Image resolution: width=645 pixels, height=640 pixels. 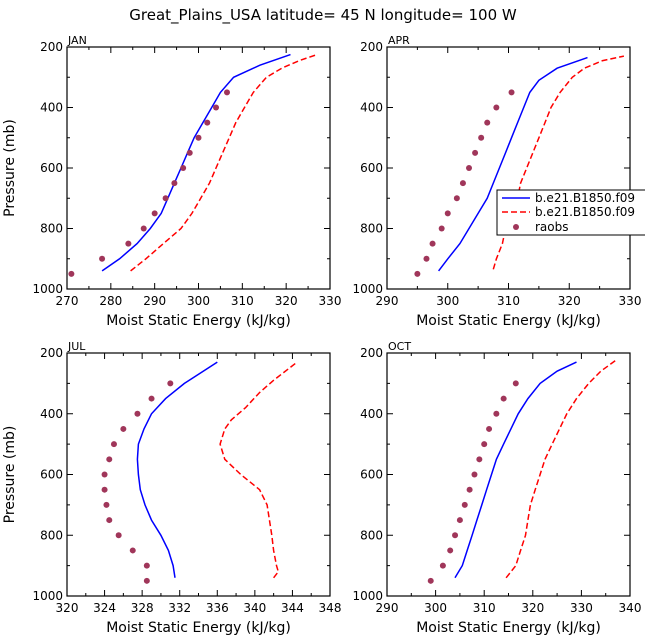 I want to click on jan-x-tick-label: 310, so click(x=242, y=301).